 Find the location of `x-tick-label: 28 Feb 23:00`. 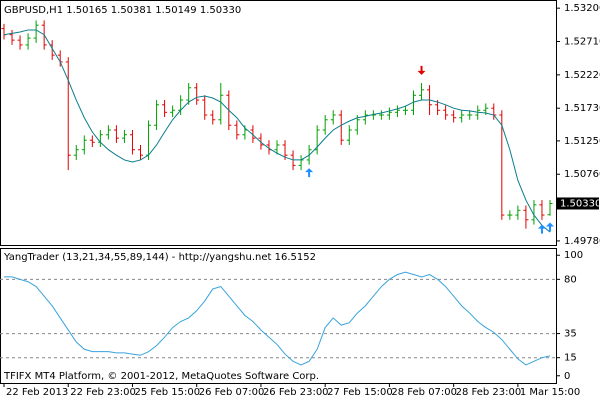

x-tick-label: 28 Feb 23:00 is located at coordinates (489, 392).